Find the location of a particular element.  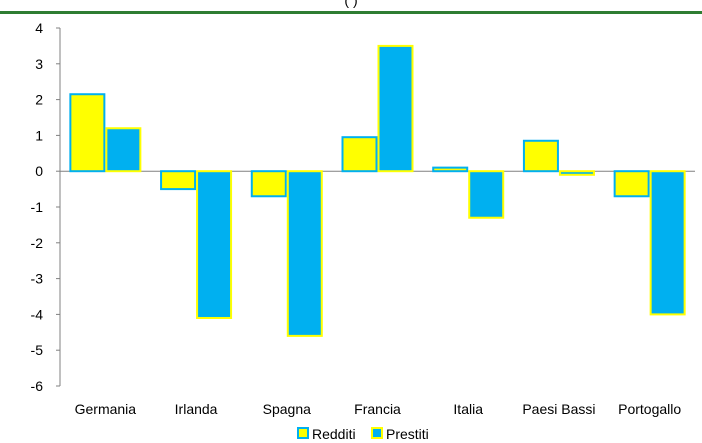

legend-label-prestiti: Prestiti is located at coordinates (407, 434).